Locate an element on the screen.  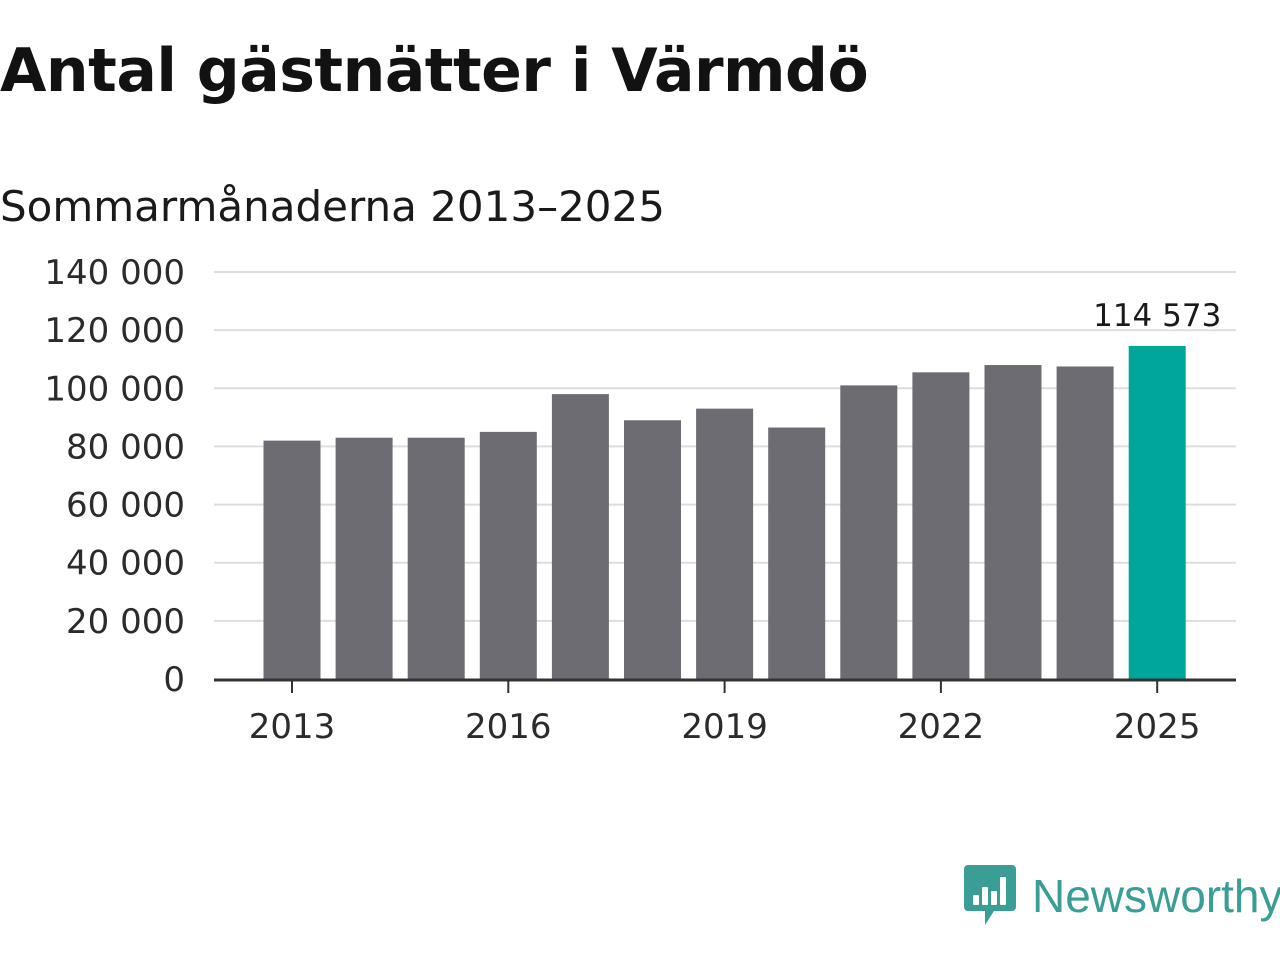
x-axis-tick-labels: 2013 2016 2019 2022 2025 is located at coordinates (725, 727).